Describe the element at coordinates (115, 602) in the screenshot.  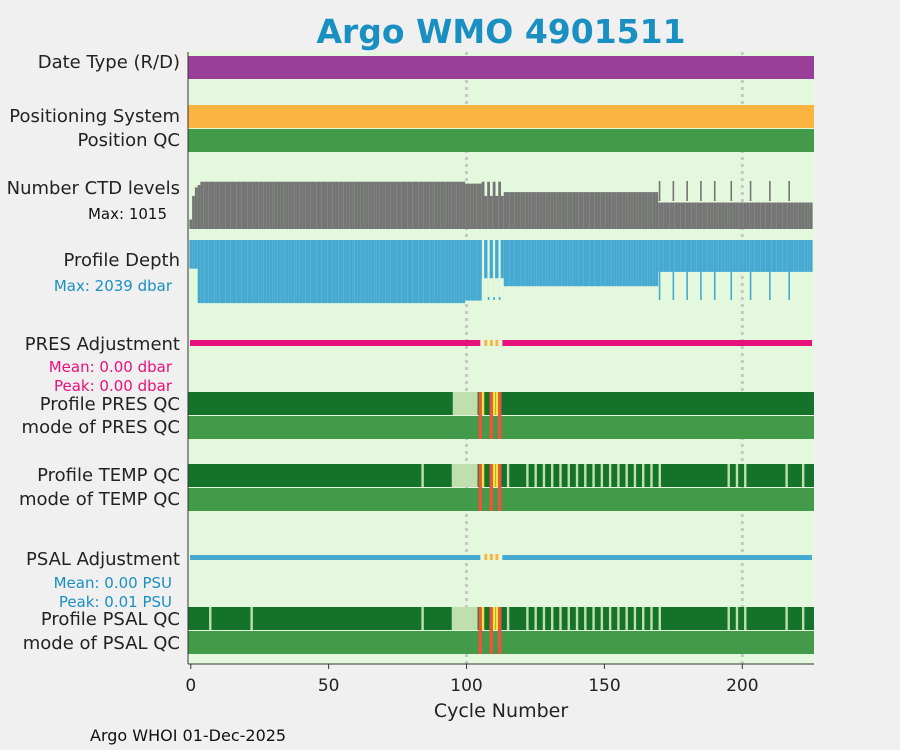
I see `psal-peak-label: Peak: 0.01 PSU` at that location.